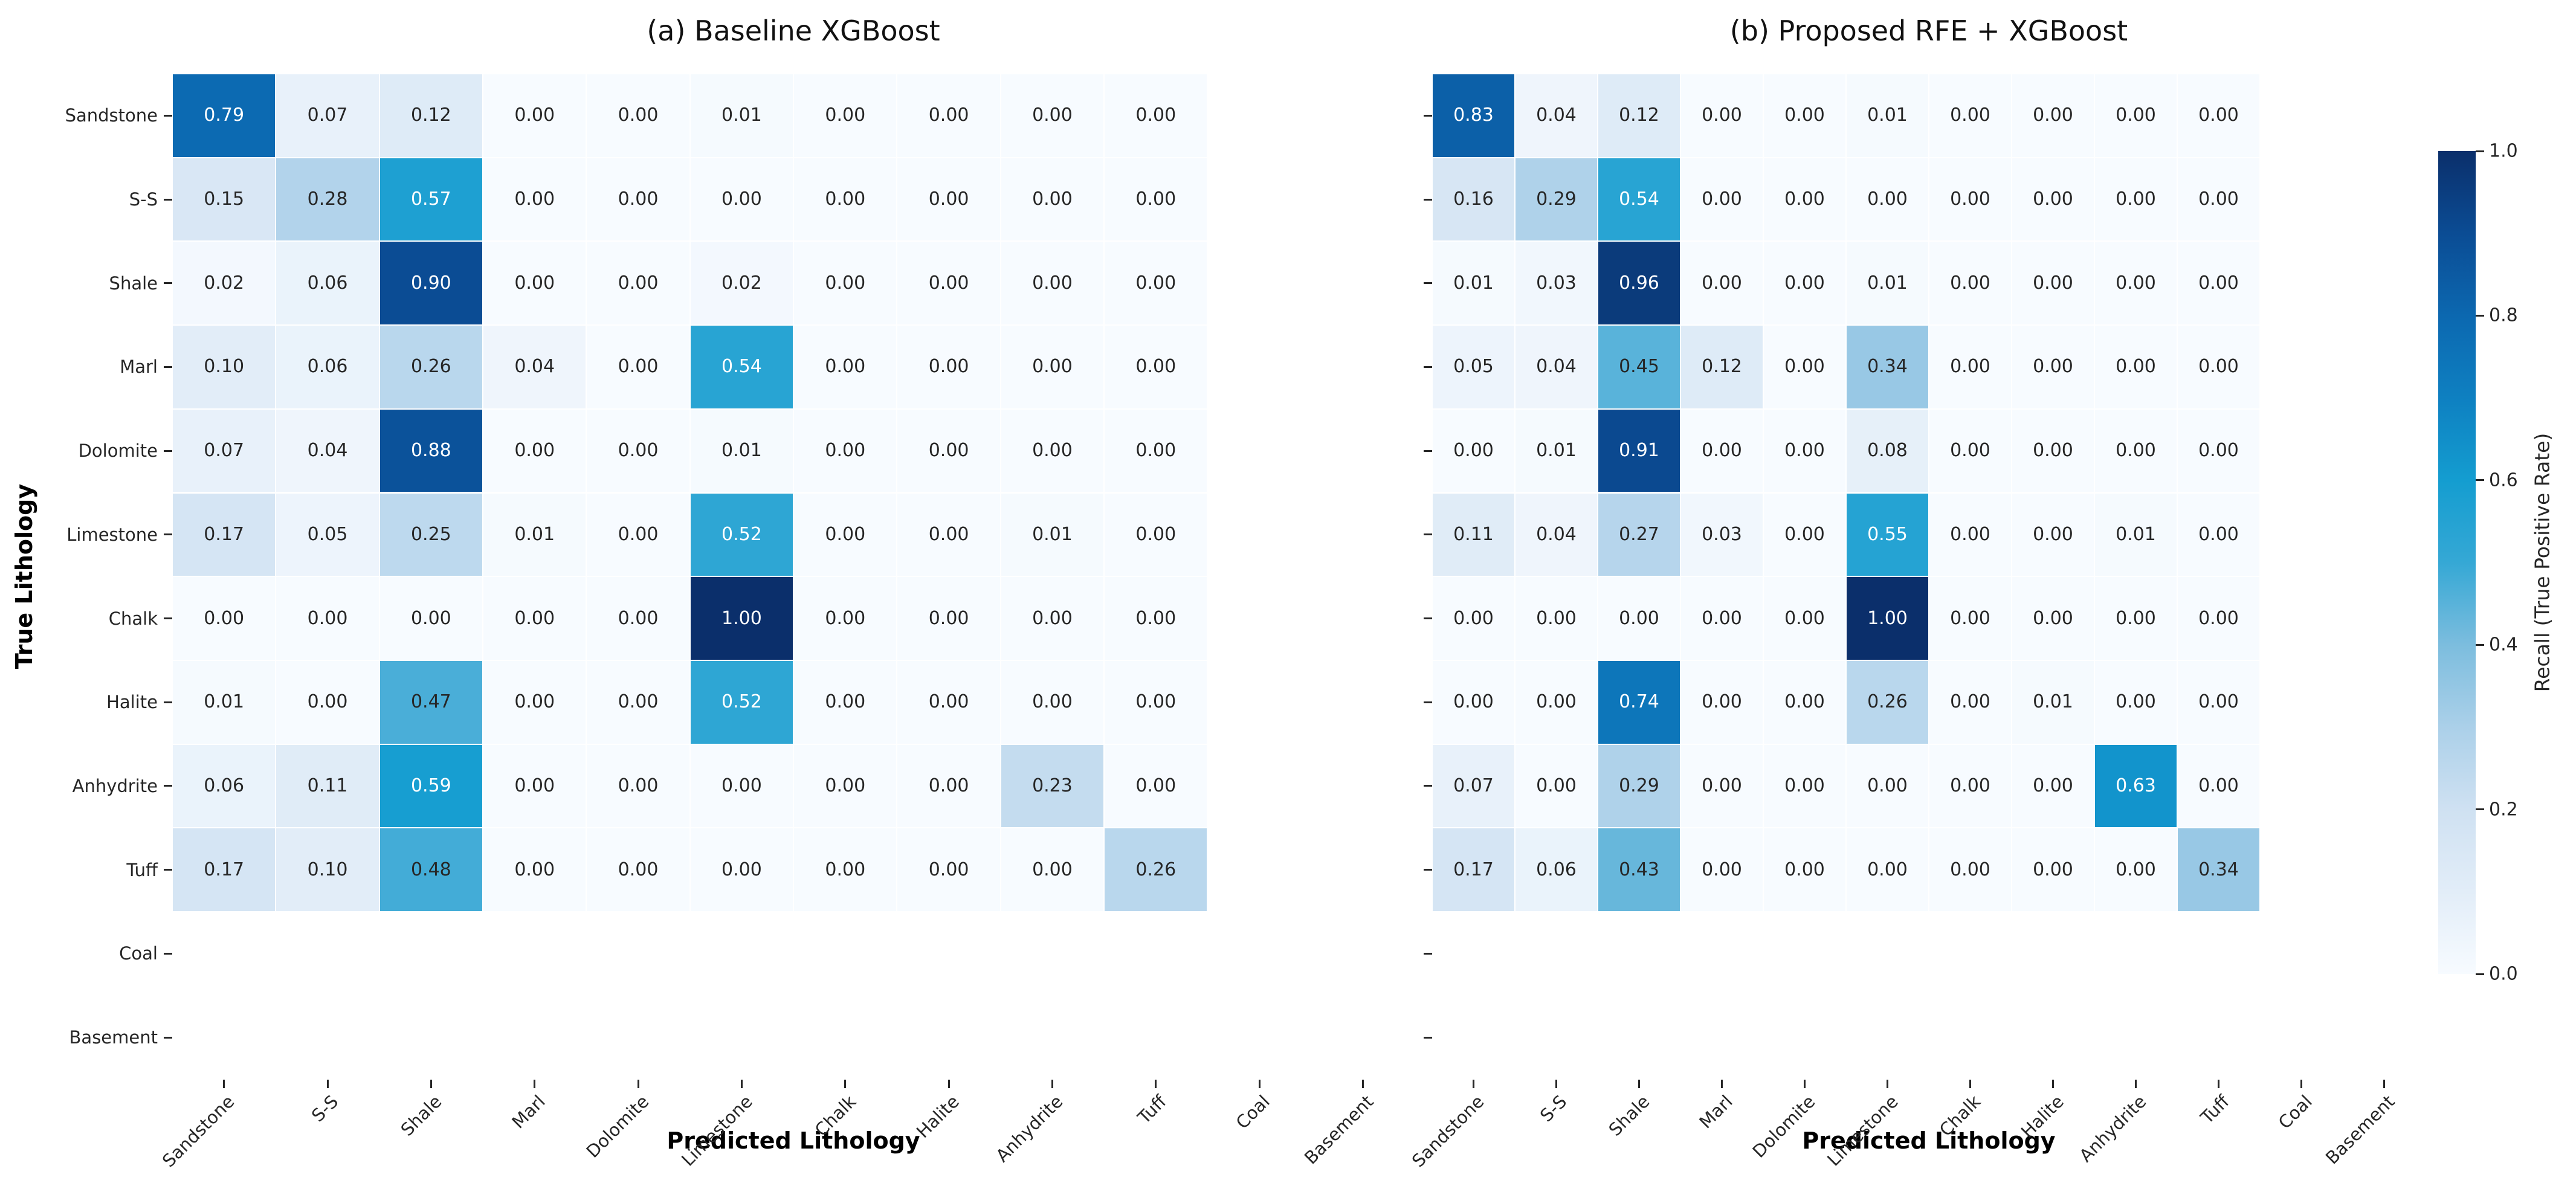 The image size is (2576, 1186). Describe the element at coordinates (431, 869) in the screenshot. I see `heatmap-cell: 0.48` at that location.